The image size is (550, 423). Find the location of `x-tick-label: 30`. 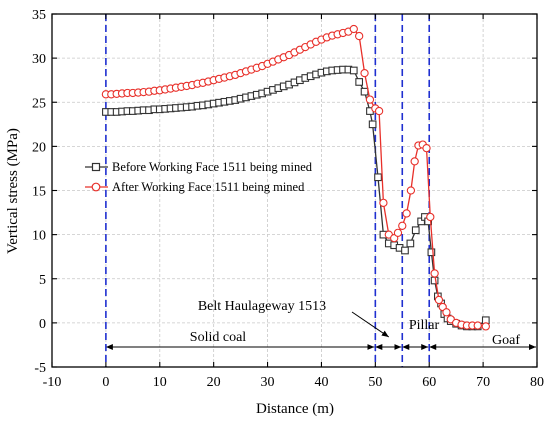

x-tick-label: 30 is located at coordinates (268, 382).